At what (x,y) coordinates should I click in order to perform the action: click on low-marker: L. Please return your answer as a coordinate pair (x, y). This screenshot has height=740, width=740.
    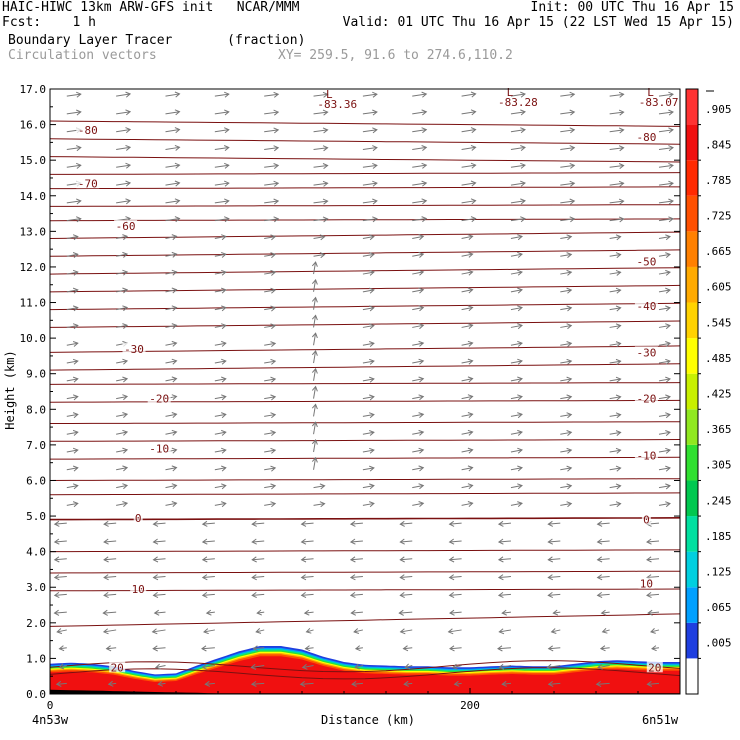
    Looking at the image, I should click on (510, 92).